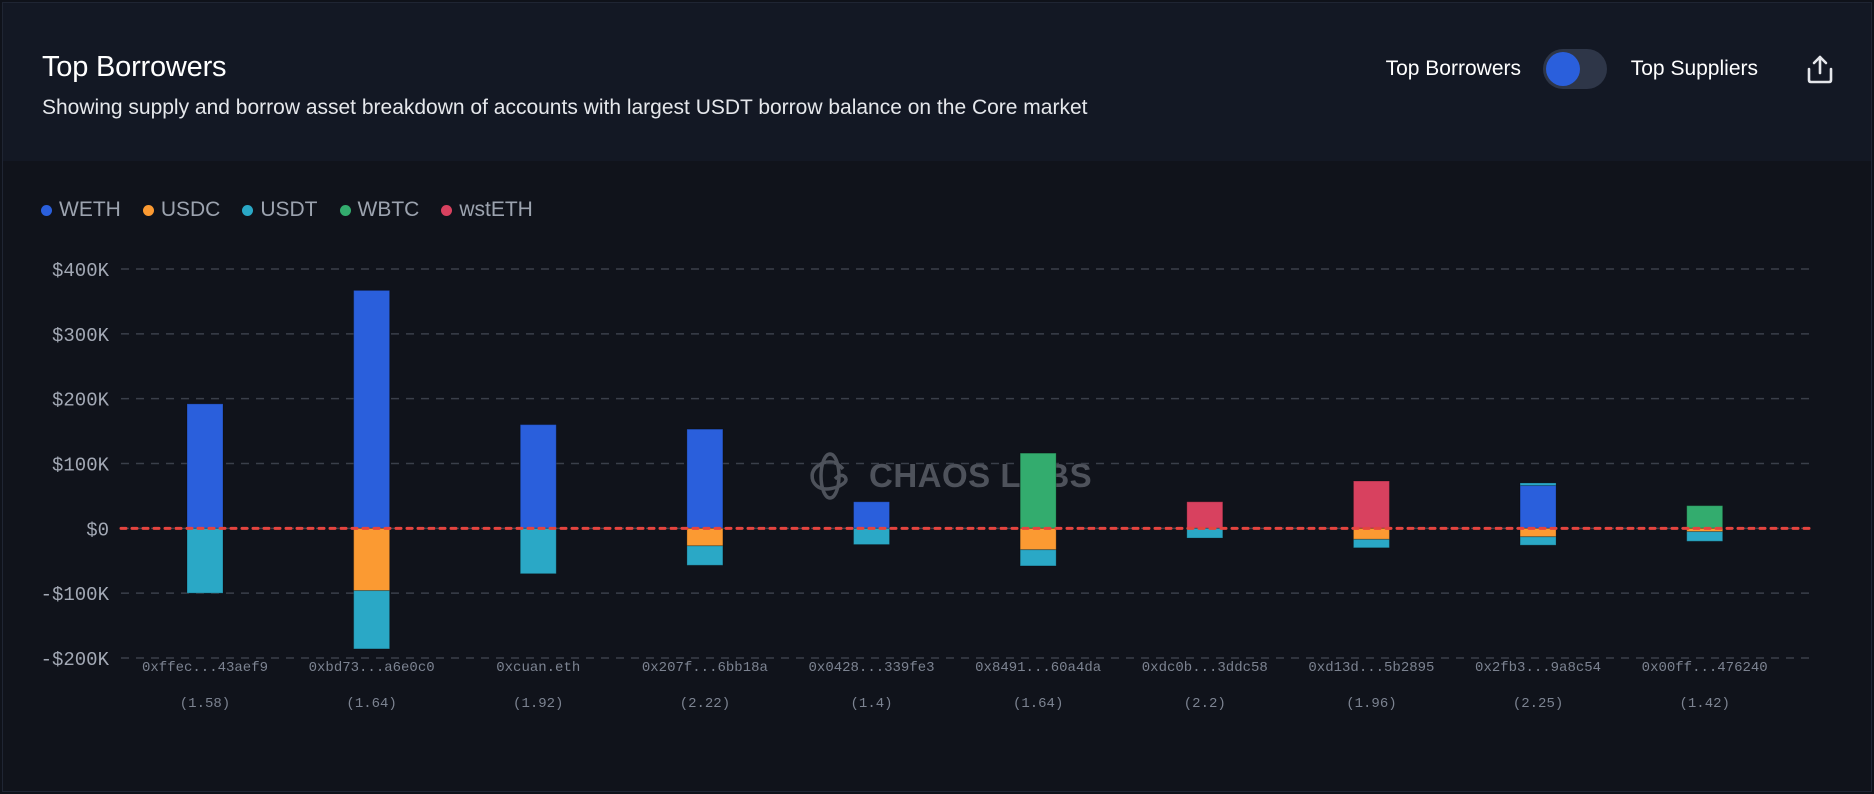 This screenshot has width=1874, height=794. What do you see at coordinates (1205, 668) in the screenshot?
I see `x-tick-label: 0xdc0b...3ddc58` at bounding box center [1205, 668].